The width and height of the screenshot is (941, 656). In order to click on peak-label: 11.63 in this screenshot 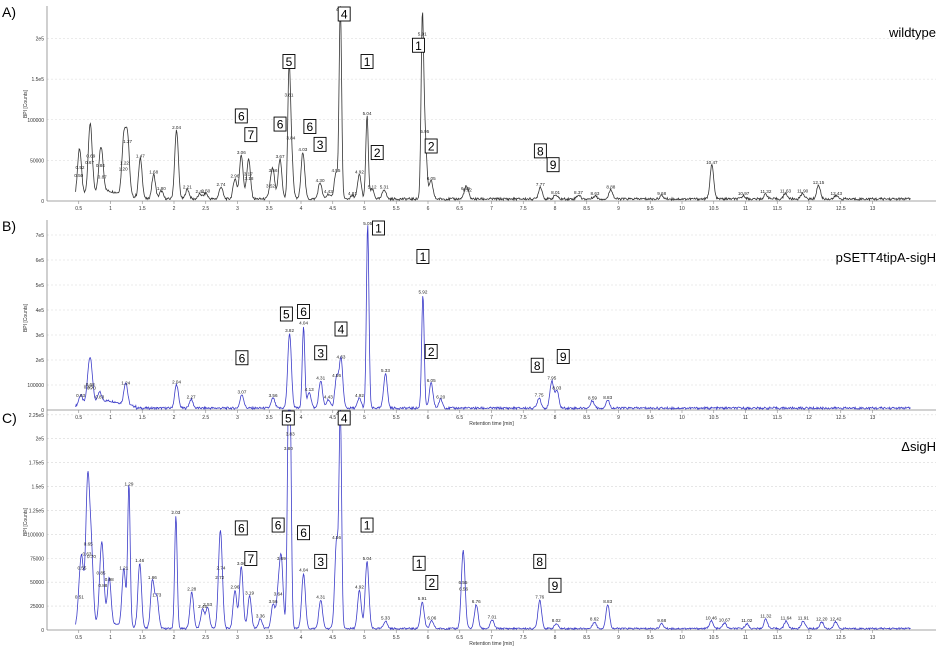, I will do `click(786, 190)`.